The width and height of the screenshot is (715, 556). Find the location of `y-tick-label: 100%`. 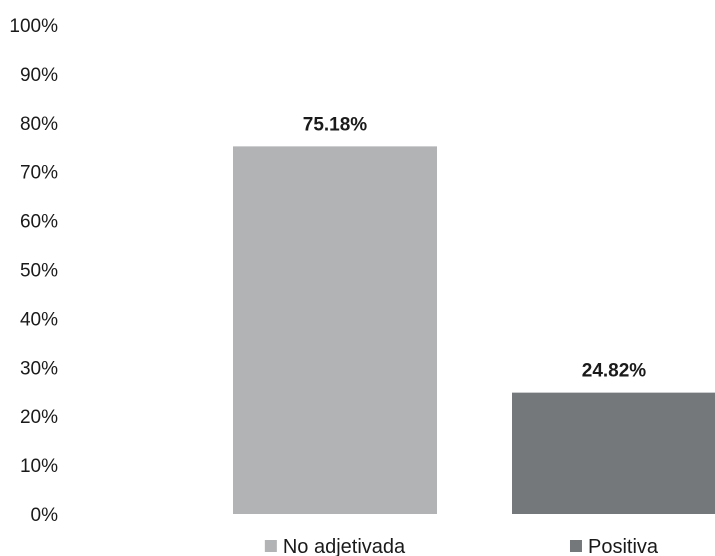

y-tick-label: 100% is located at coordinates (33, 26).